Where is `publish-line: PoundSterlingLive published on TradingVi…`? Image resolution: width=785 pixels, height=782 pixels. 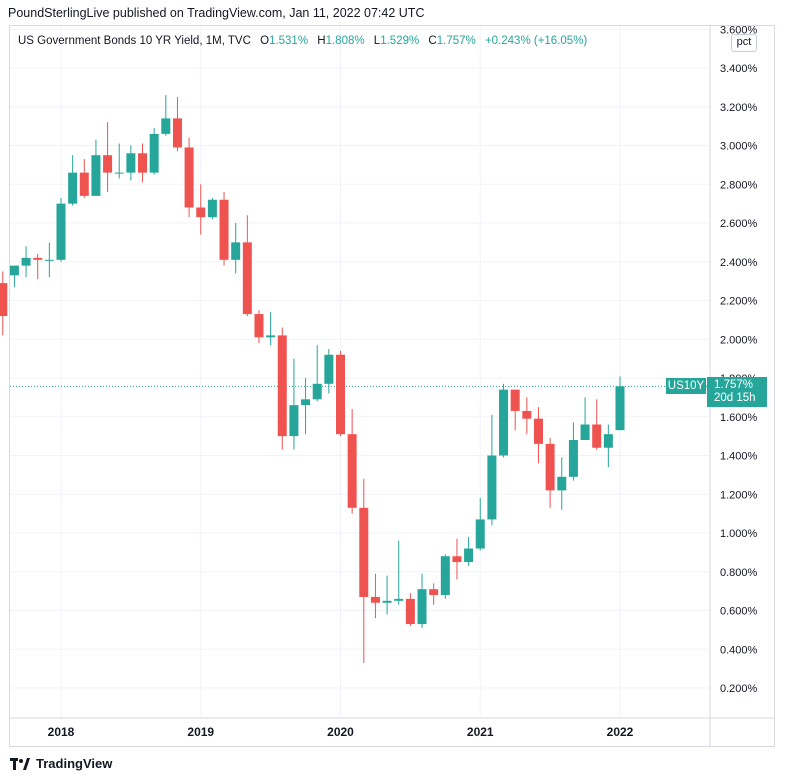
publish-line: PoundSterlingLive published on TradingVi… is located at coordinates (216, 13).